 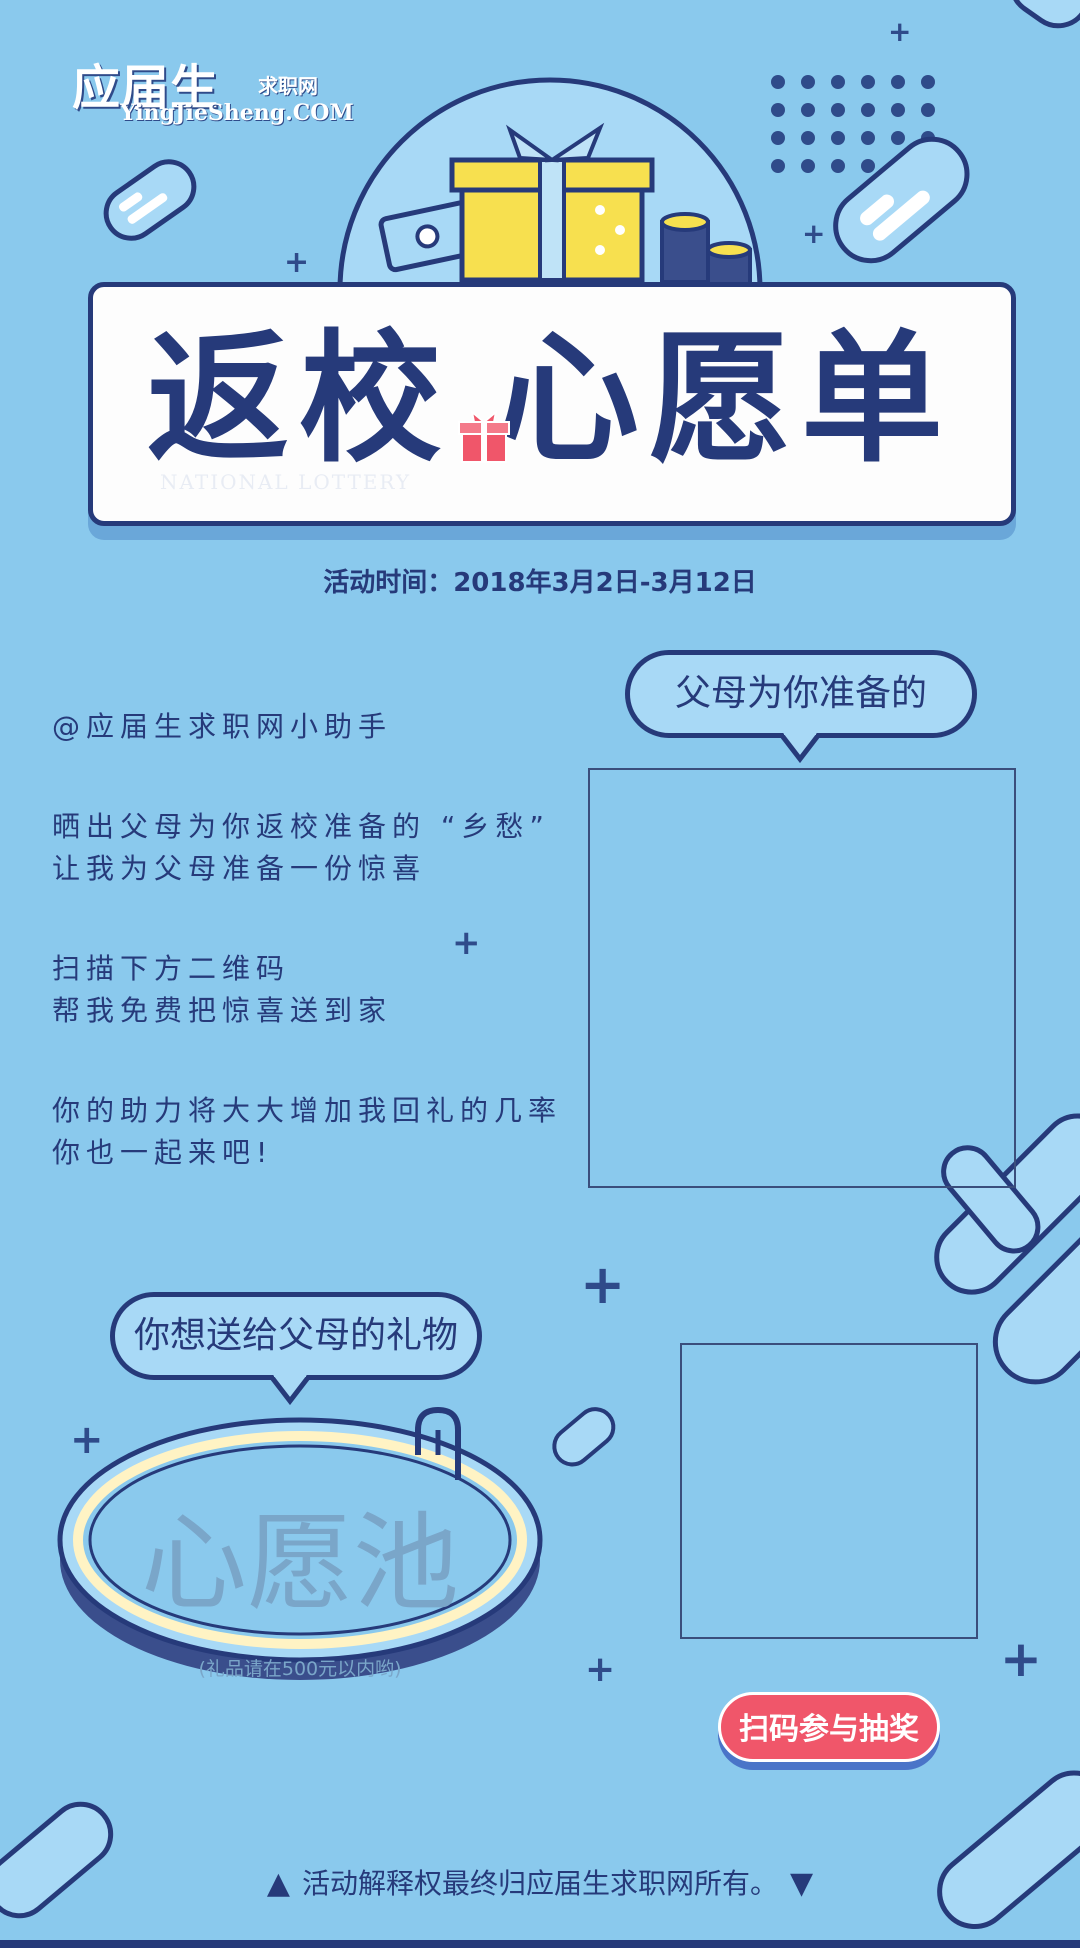 What do you see at coordinates (725, 399) in the screenshot?
I see `title-part-2: 心愿单` at bounding box center [725, 399].